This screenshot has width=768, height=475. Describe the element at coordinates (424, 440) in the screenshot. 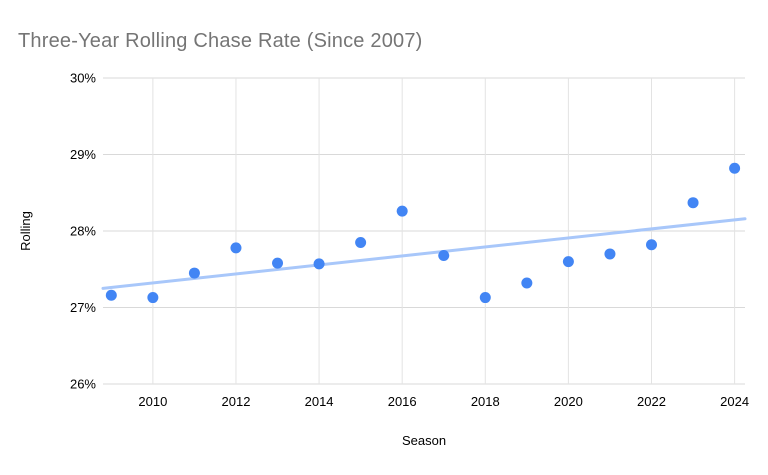

I see `x-axis-title: Season` at that location.